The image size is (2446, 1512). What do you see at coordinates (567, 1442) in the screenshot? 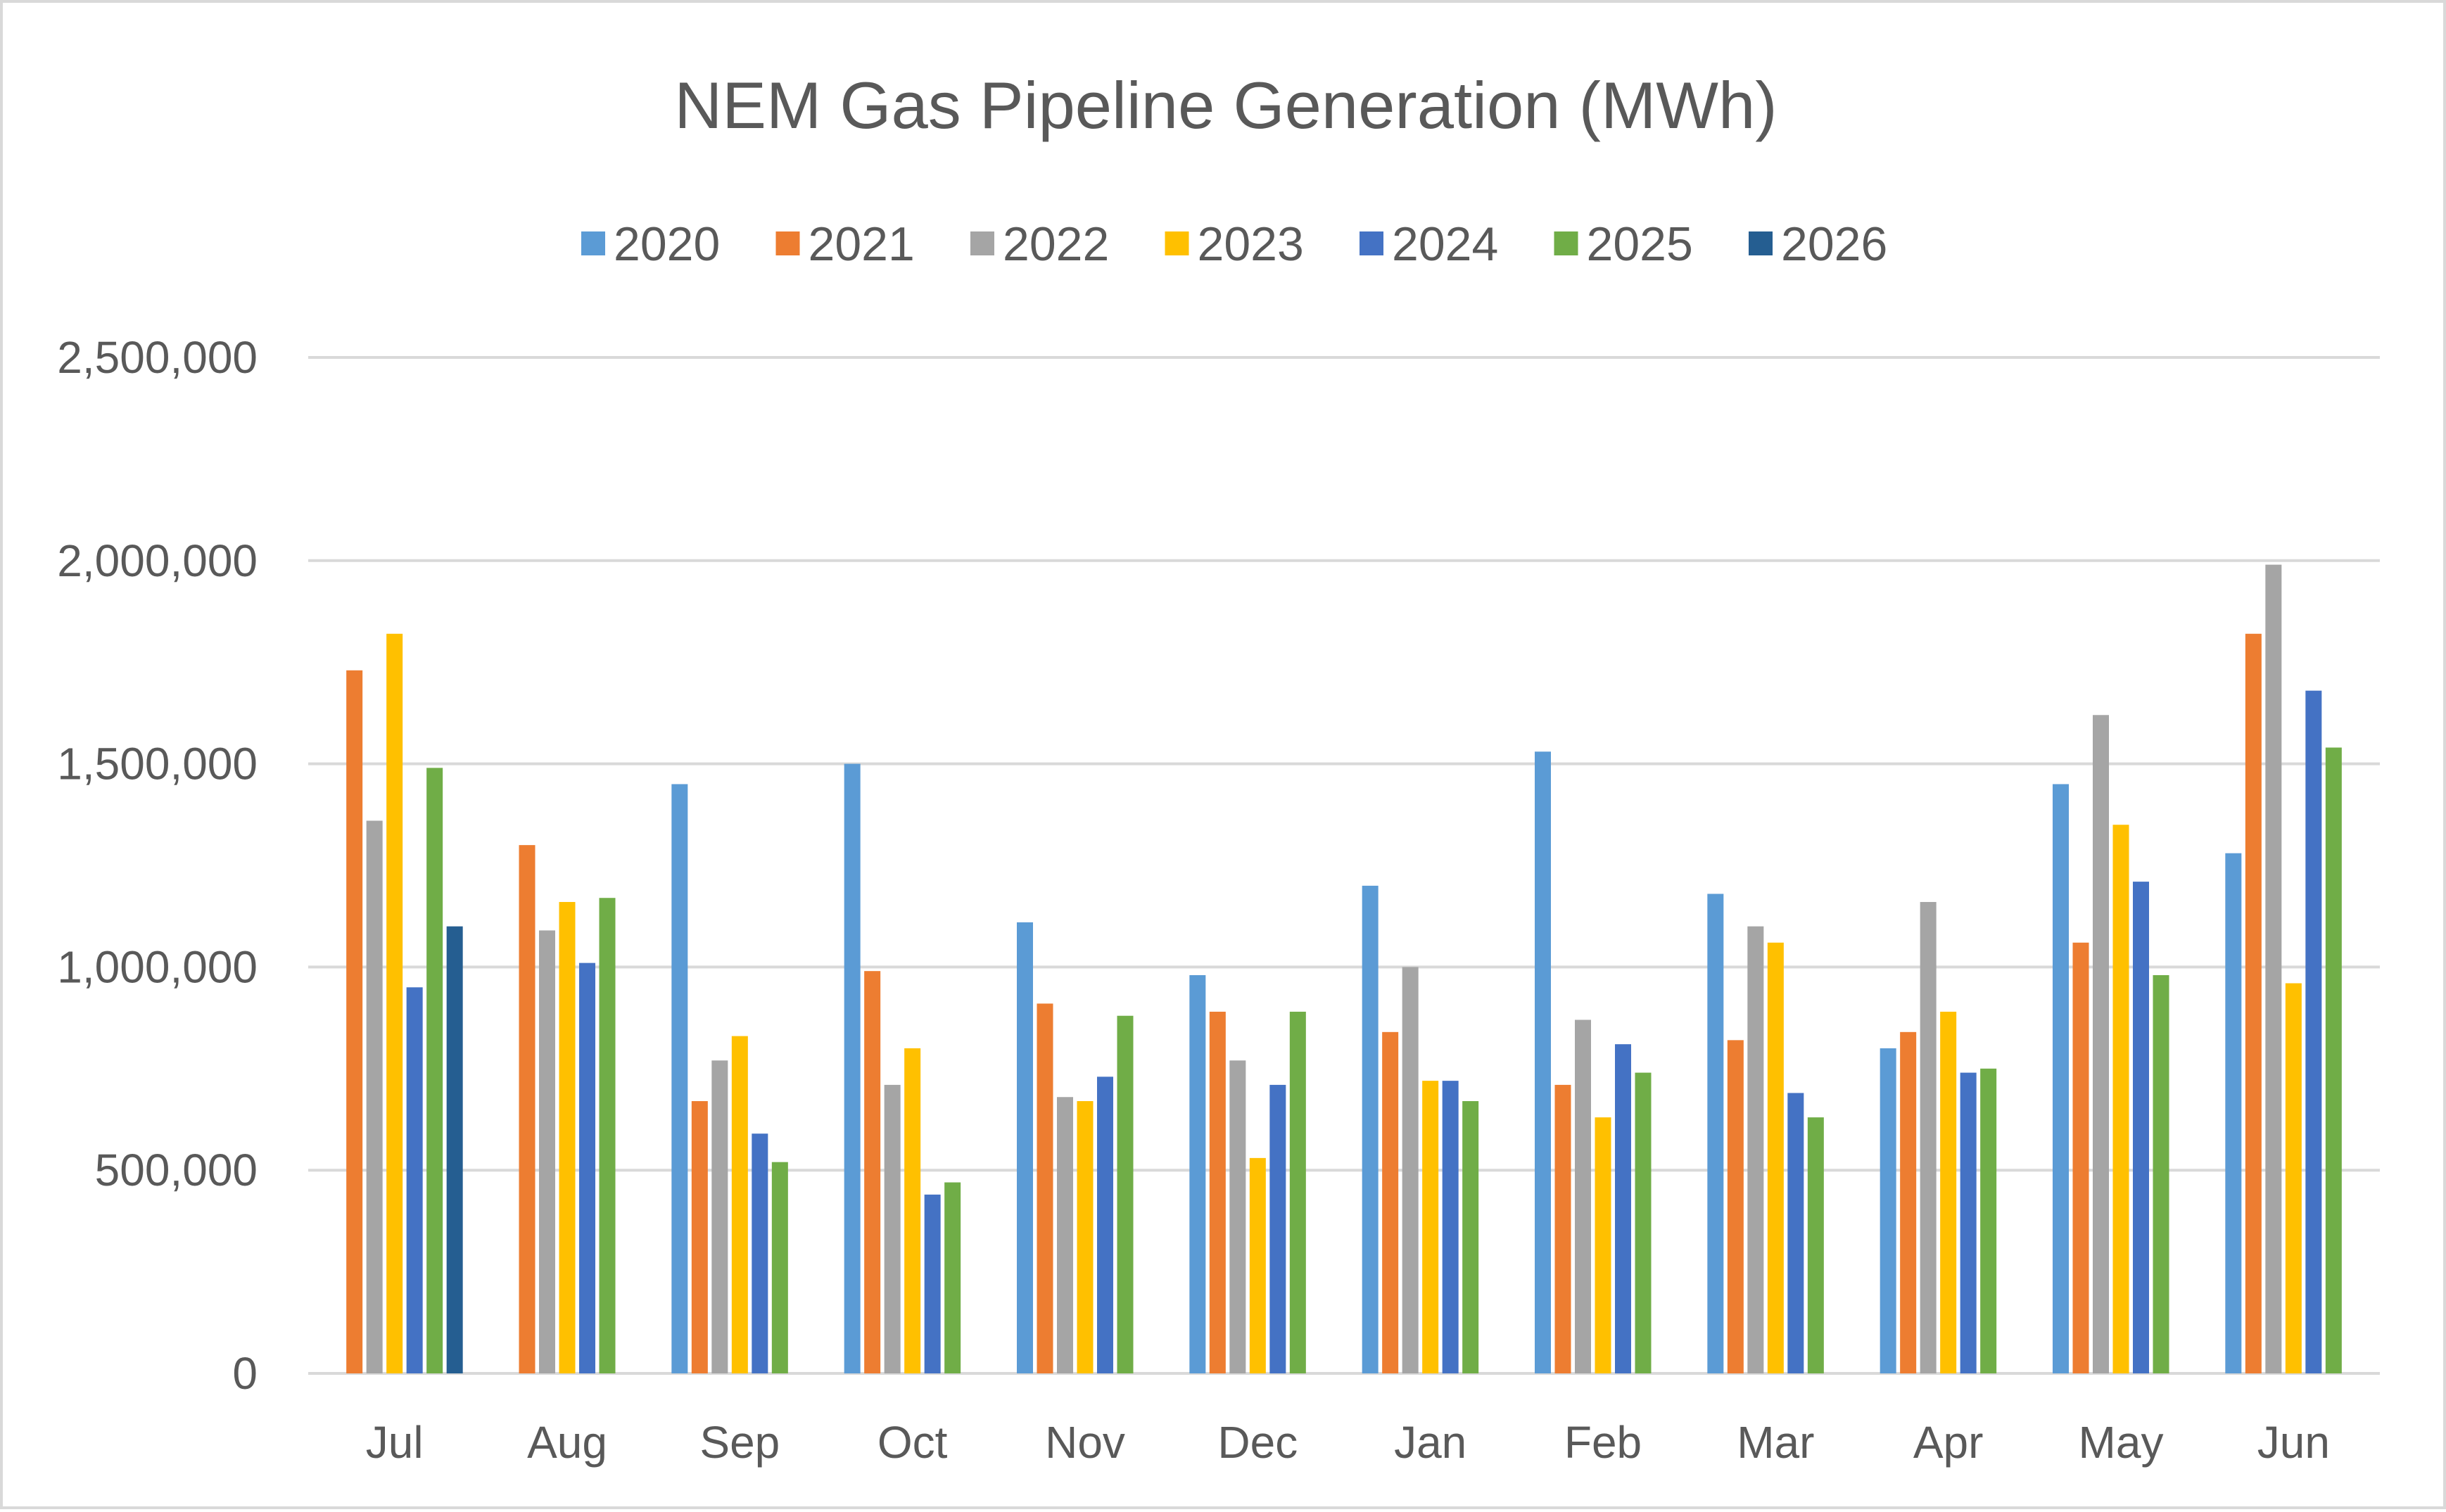
I see `x-tick-label: Aug` at bounding box center [567, 1442].